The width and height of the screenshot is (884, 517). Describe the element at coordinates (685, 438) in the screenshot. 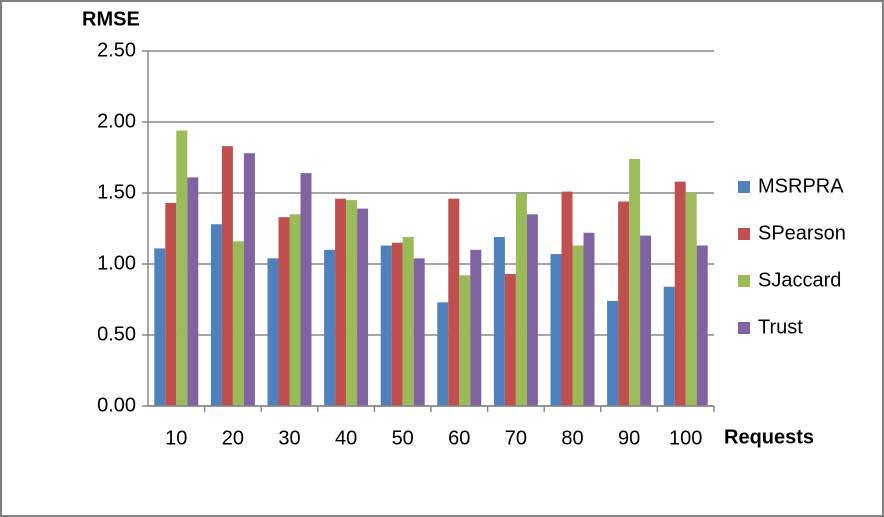

I see `x-tick-label: 100` at that location.